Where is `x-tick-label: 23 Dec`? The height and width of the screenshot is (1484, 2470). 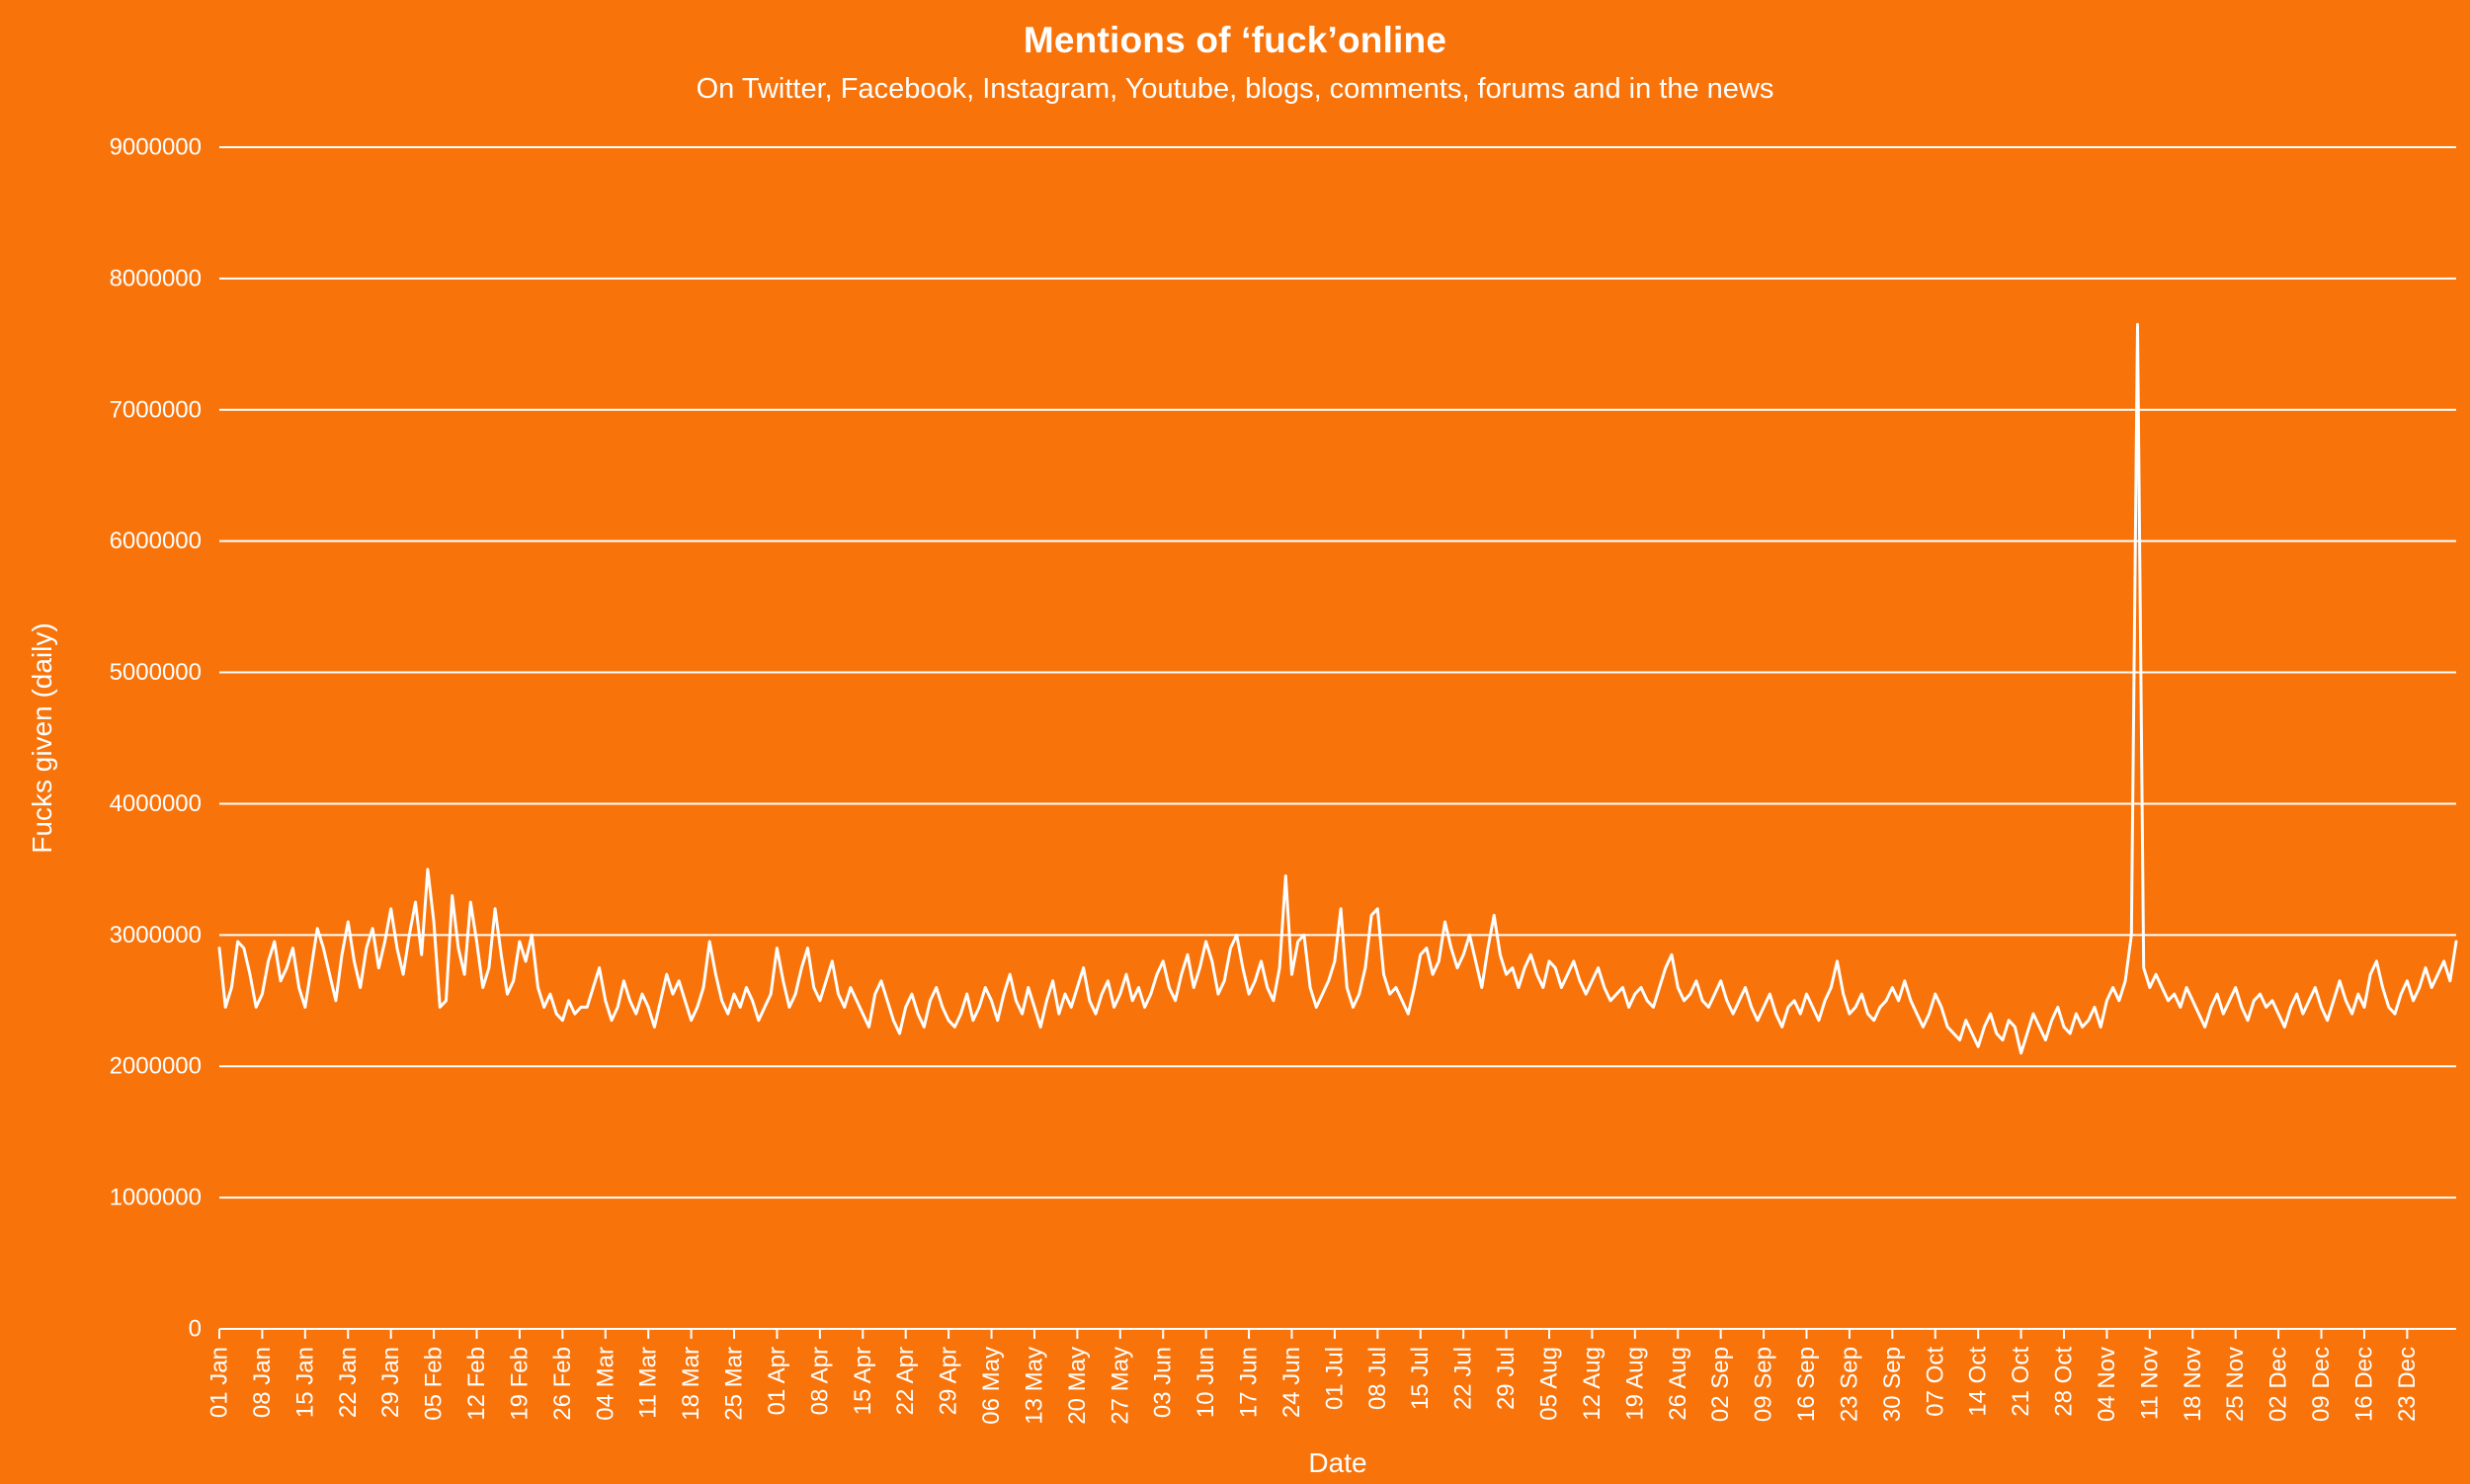
x-tick-label: 23 Dec is located at coordinates (2407, 1384).